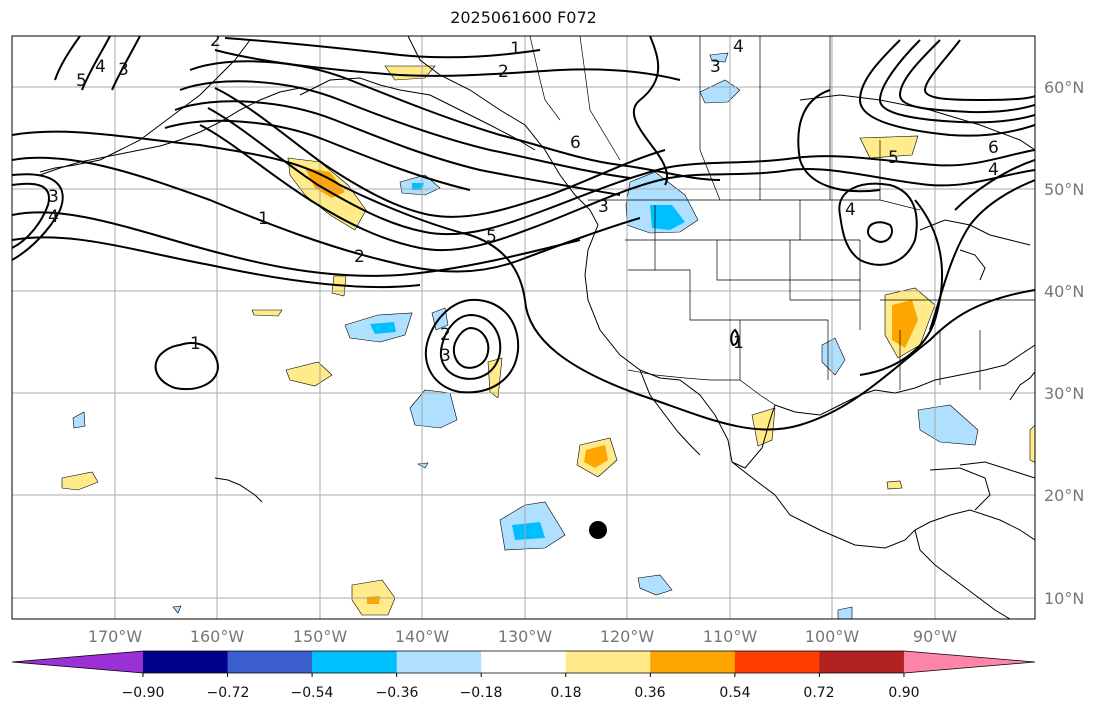 The image size is (1105, 712). I want to click on longitude-label: 150°W, so click(320, 636).